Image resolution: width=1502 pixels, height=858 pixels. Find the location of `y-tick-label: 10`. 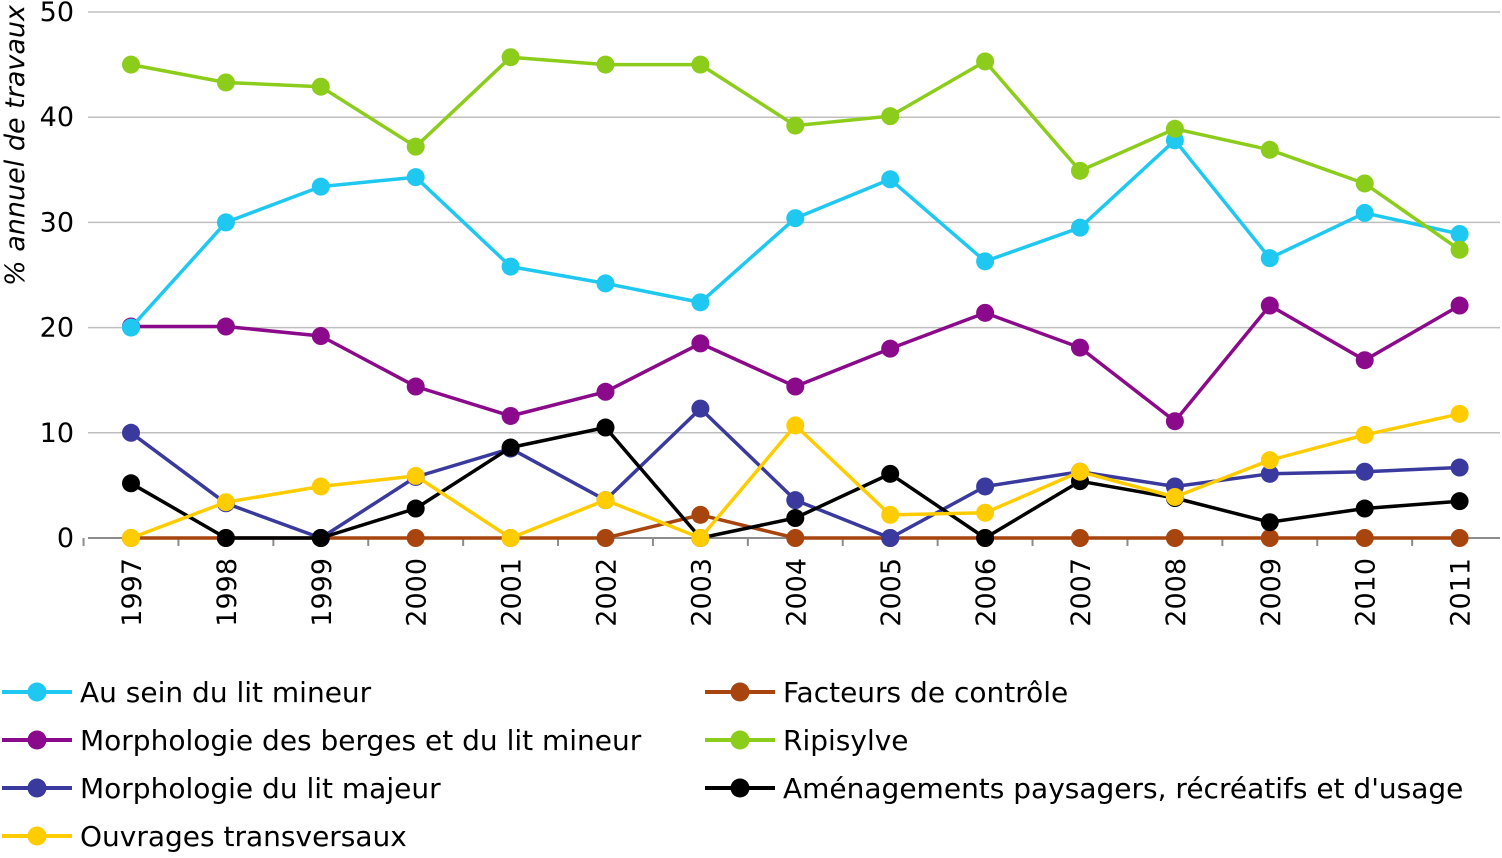

y-tick-label: 10 is located at coordinates (57, 433).